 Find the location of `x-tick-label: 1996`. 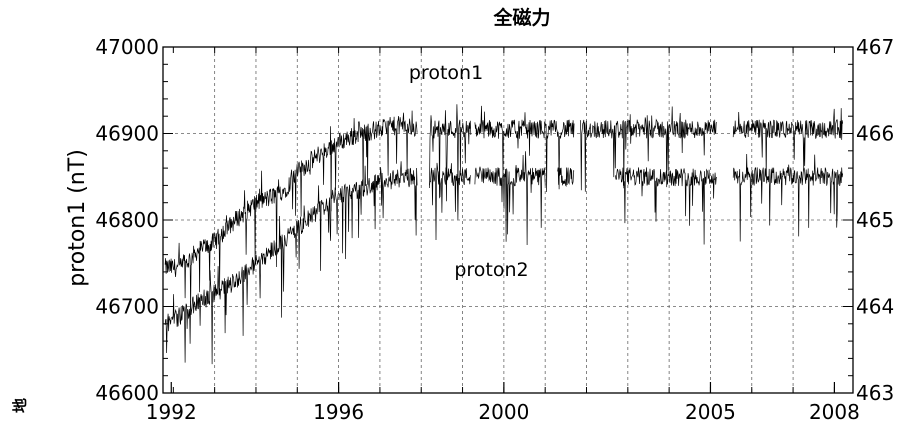

x-tick-label: 1996 is located at coordinates (338, 411).